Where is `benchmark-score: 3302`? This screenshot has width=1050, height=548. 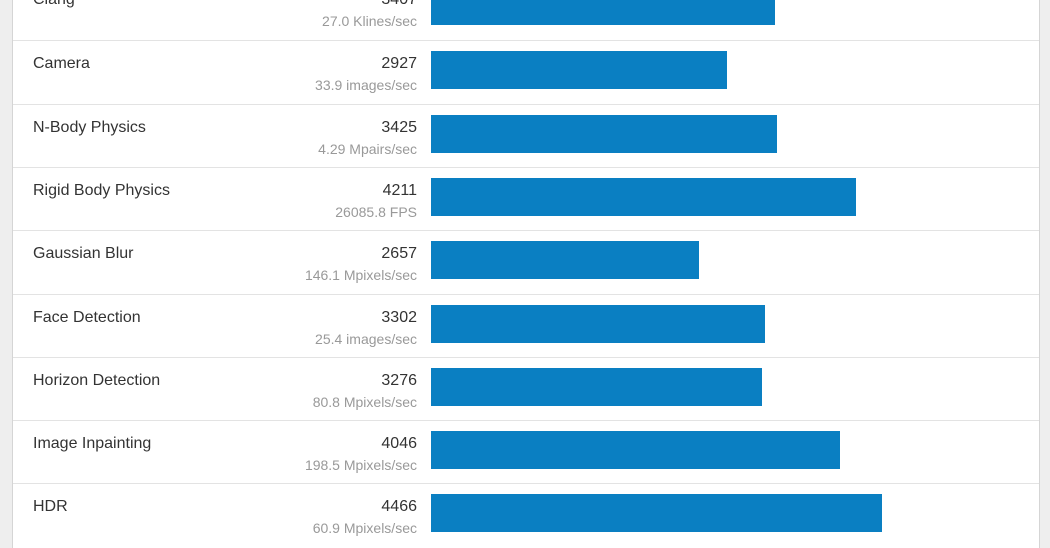
benchmark-score: 3302 is located at coordinates (399, 317).